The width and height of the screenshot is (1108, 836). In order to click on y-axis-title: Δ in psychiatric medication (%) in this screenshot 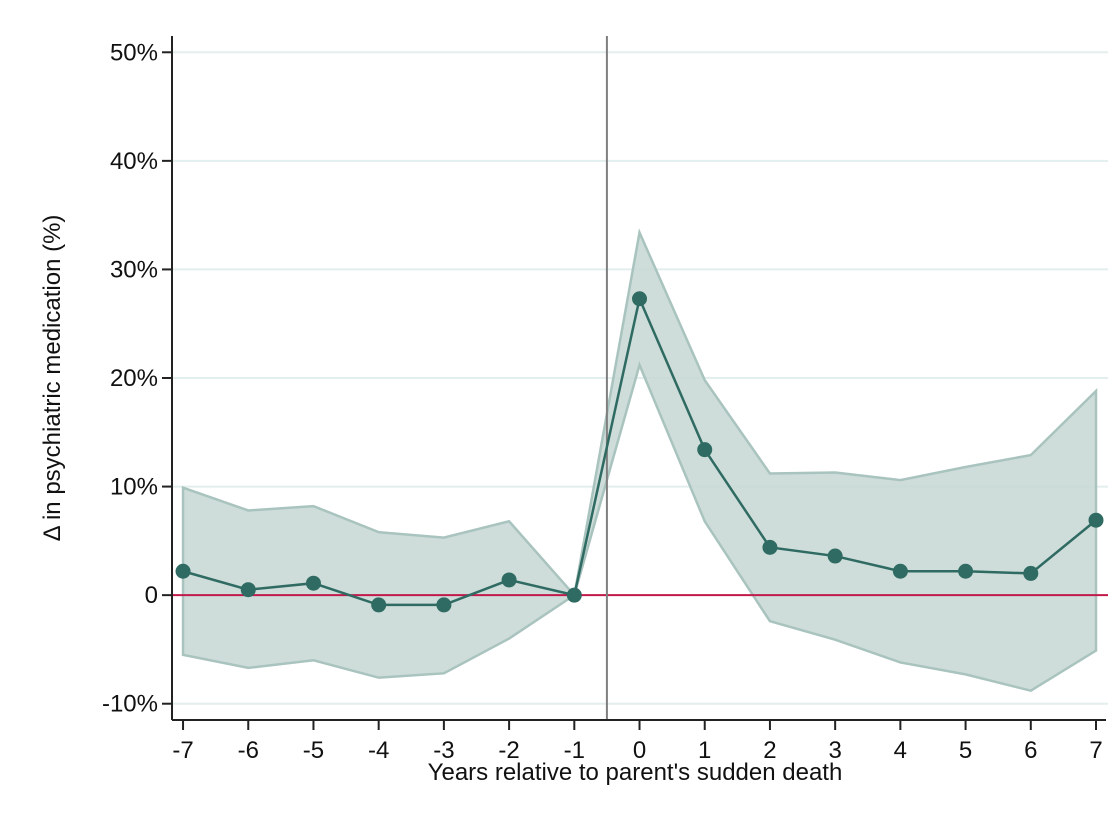, I will do `click(52, 378)`.